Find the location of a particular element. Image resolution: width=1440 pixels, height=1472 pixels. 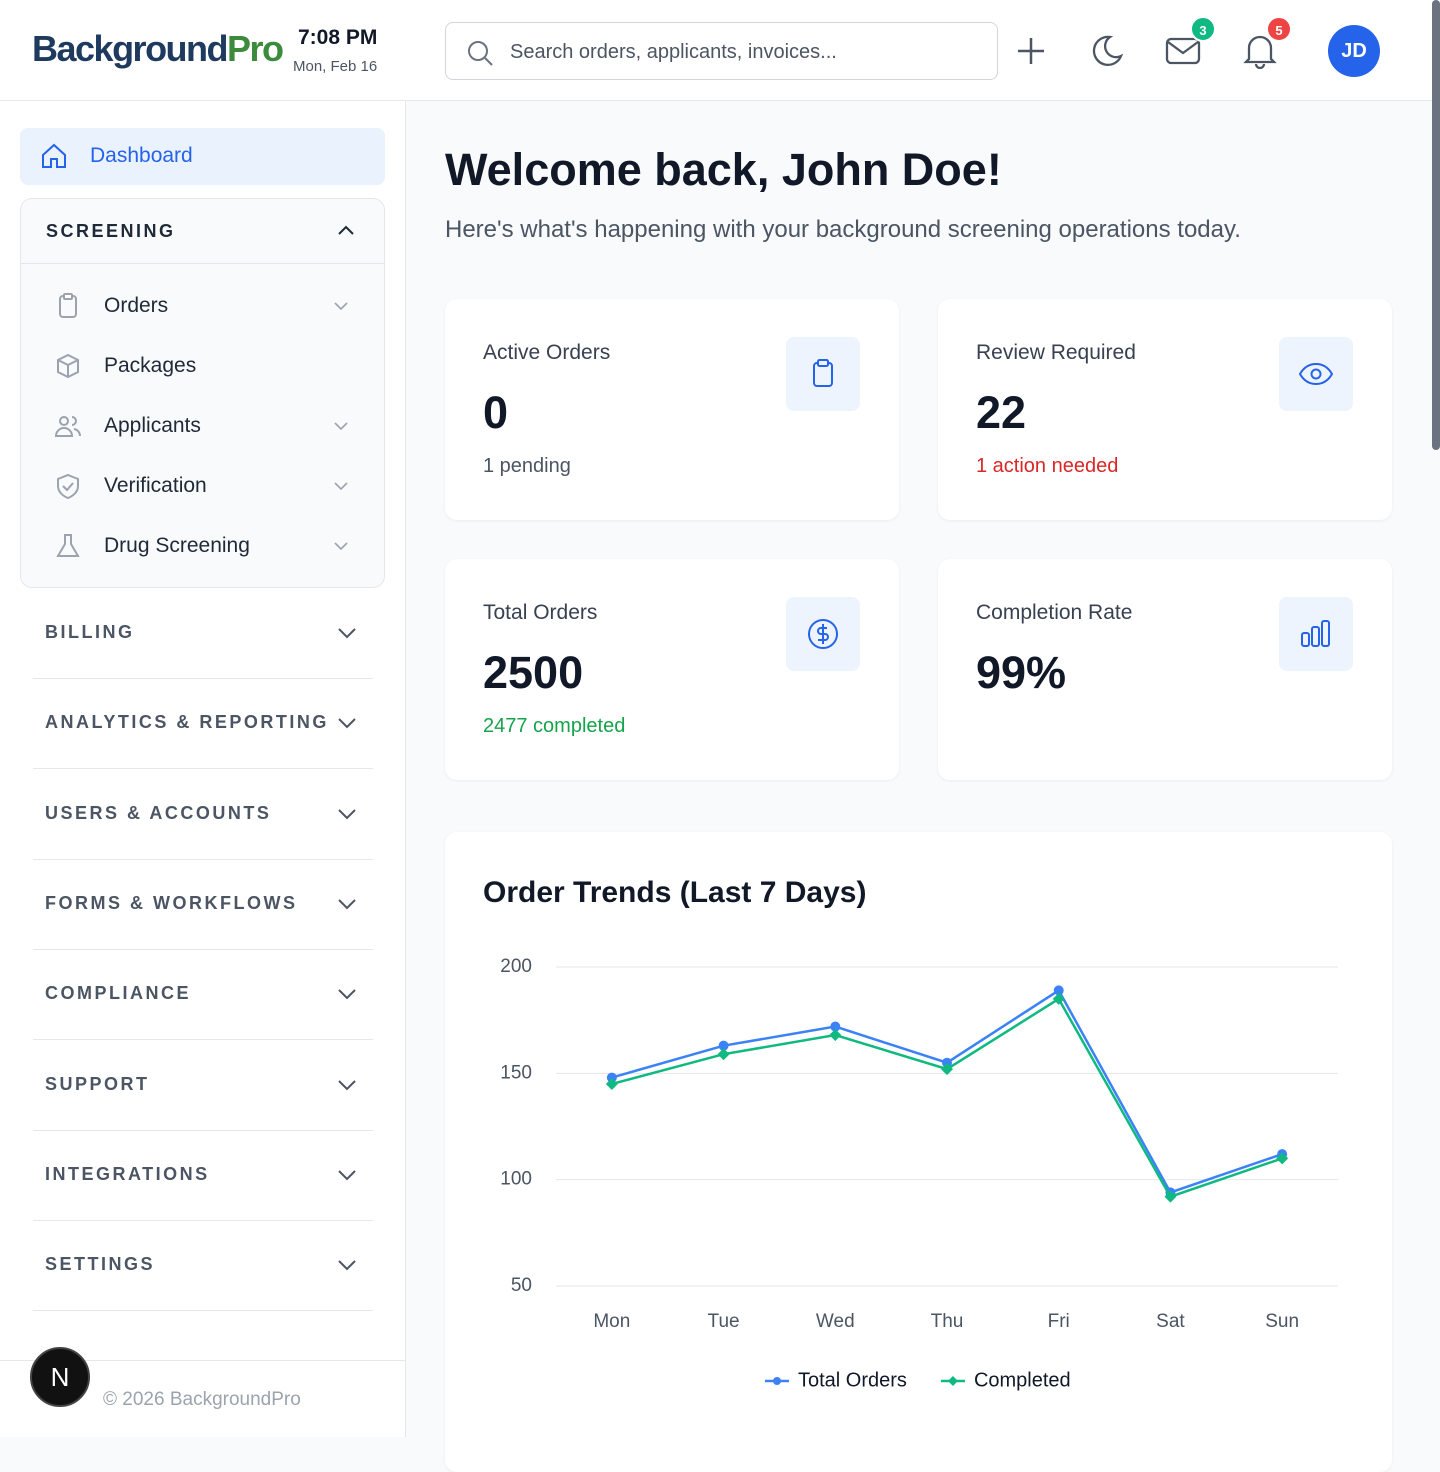

stat-card: Total Orders 2500 2477 completed is located at coordinates (672, 669).